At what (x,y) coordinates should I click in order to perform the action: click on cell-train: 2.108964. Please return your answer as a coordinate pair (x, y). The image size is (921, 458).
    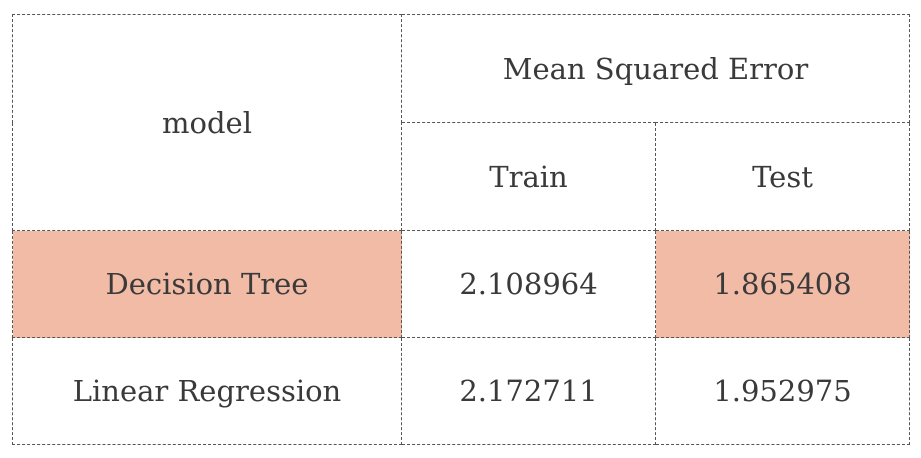
    Looking at the image, I should click on (528, 284).